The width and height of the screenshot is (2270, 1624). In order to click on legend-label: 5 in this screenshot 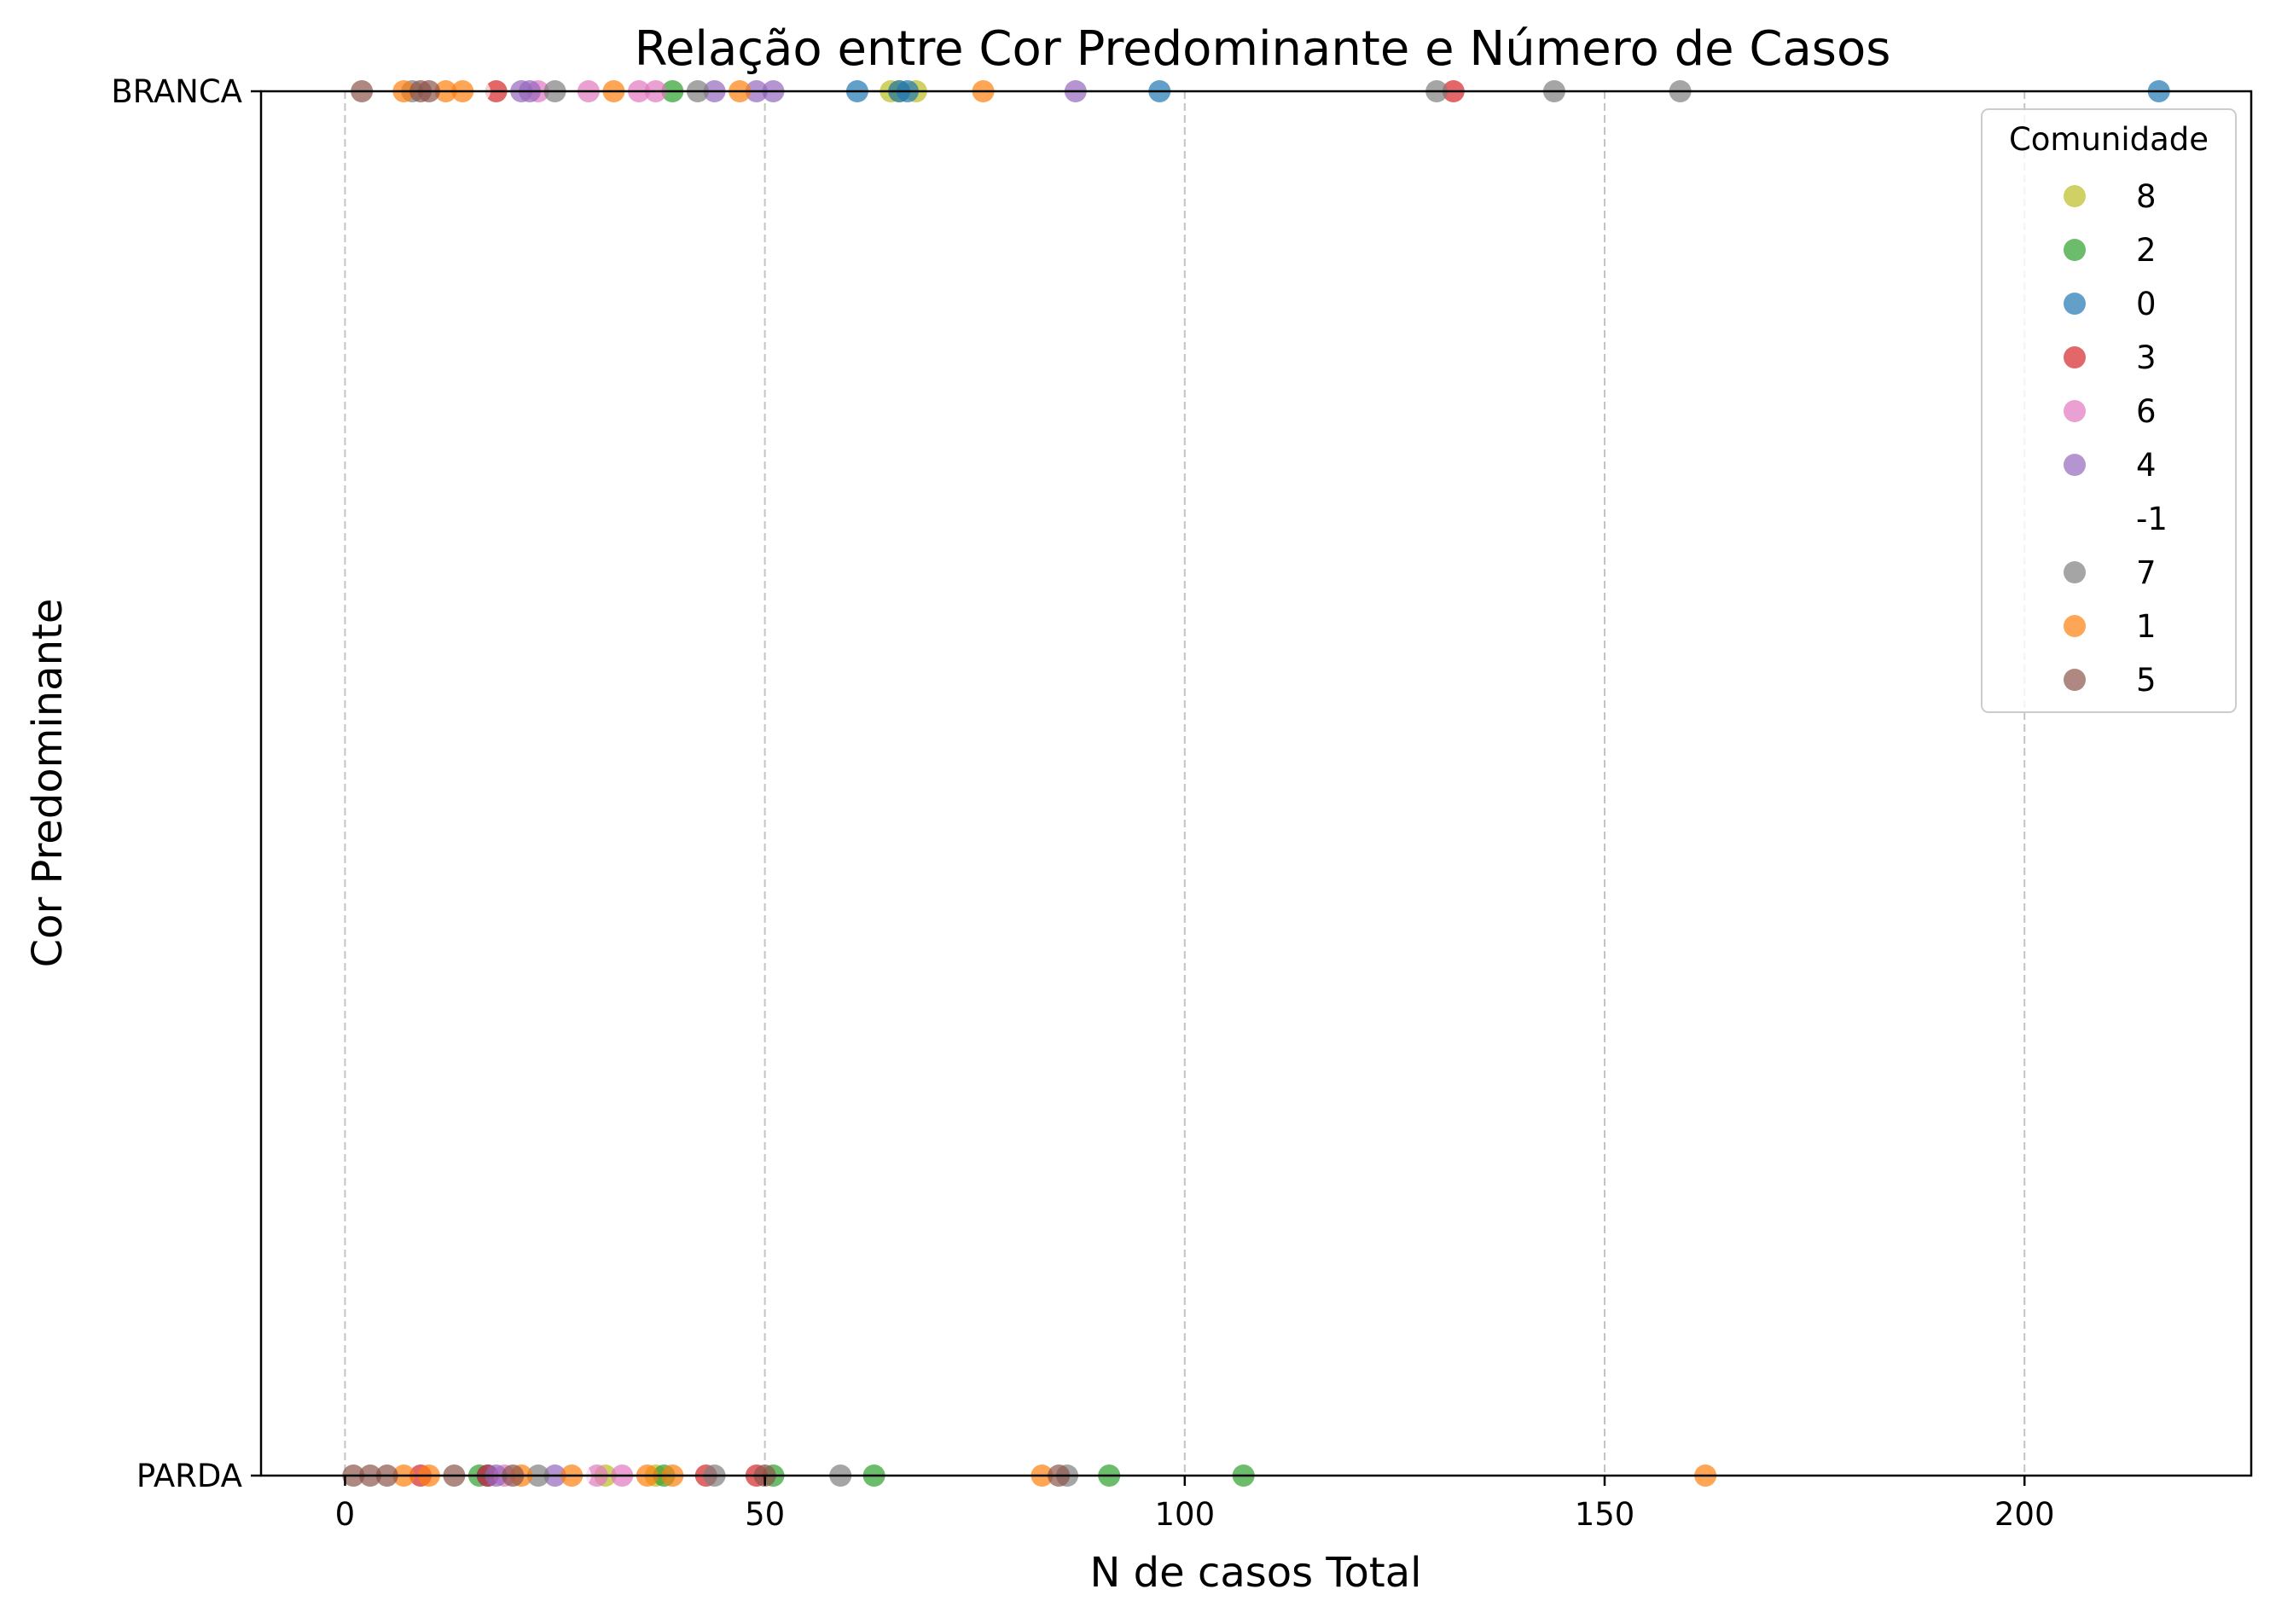, I will do `click(2146, 680)`.